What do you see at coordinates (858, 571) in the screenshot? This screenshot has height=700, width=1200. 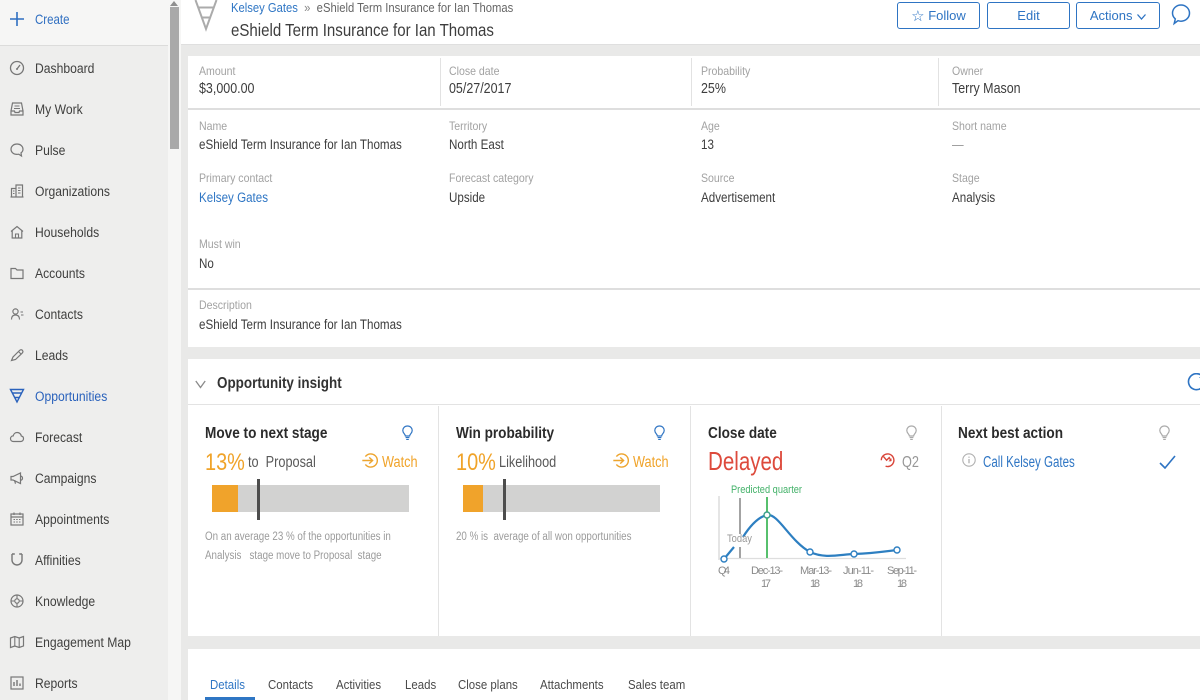 I see `svg-text: Jun-11-` at bounding box center [858, 571].